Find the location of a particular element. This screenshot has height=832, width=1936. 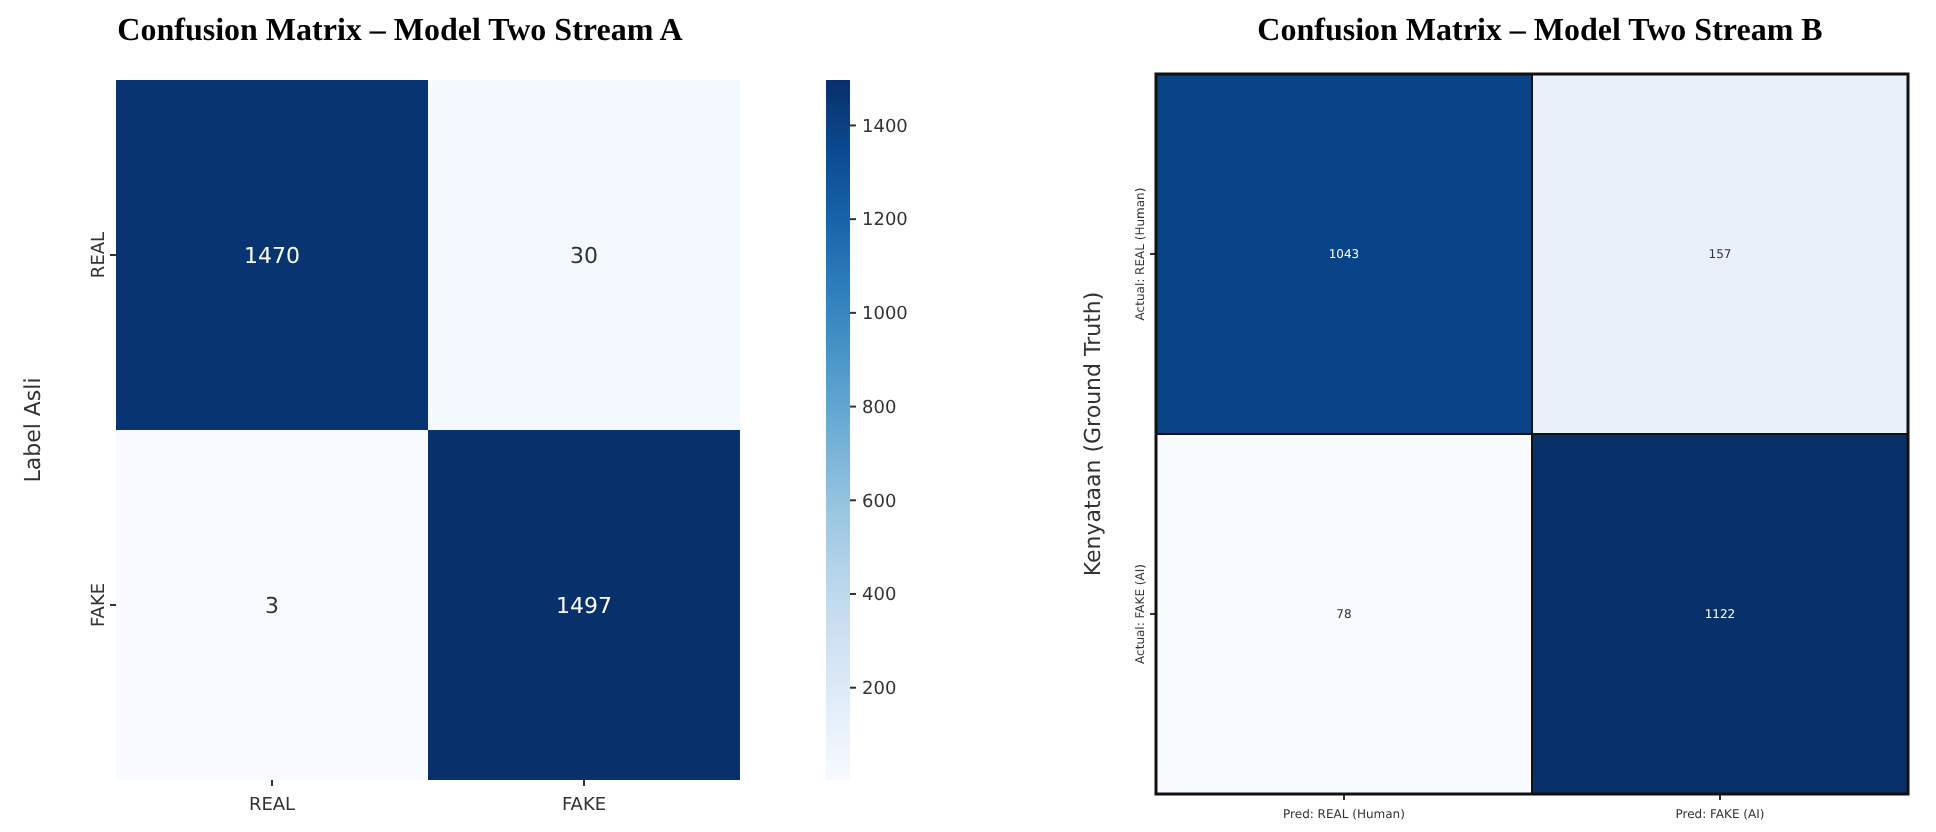

color-bar-label: 200 is located at coordinates (879, 690).